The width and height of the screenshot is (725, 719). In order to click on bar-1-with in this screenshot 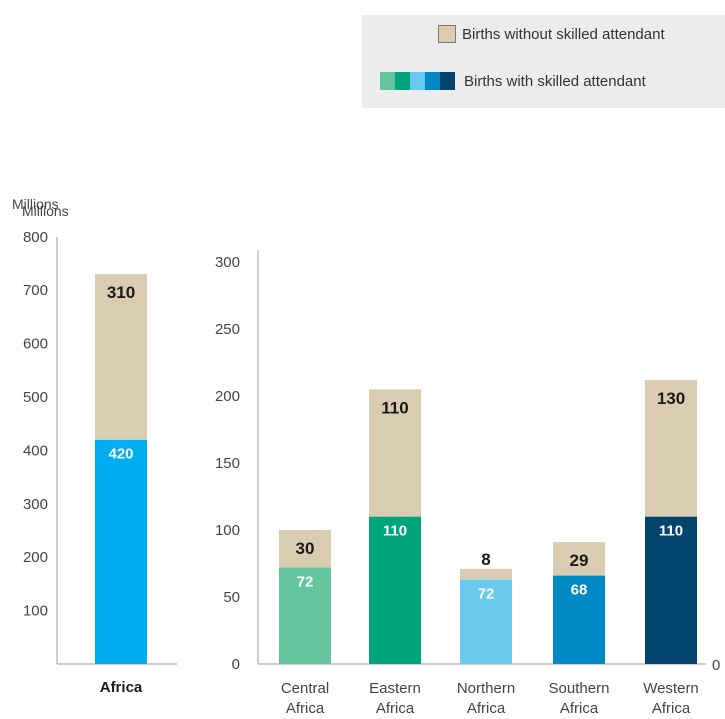, I will do `click(395, 590)`.